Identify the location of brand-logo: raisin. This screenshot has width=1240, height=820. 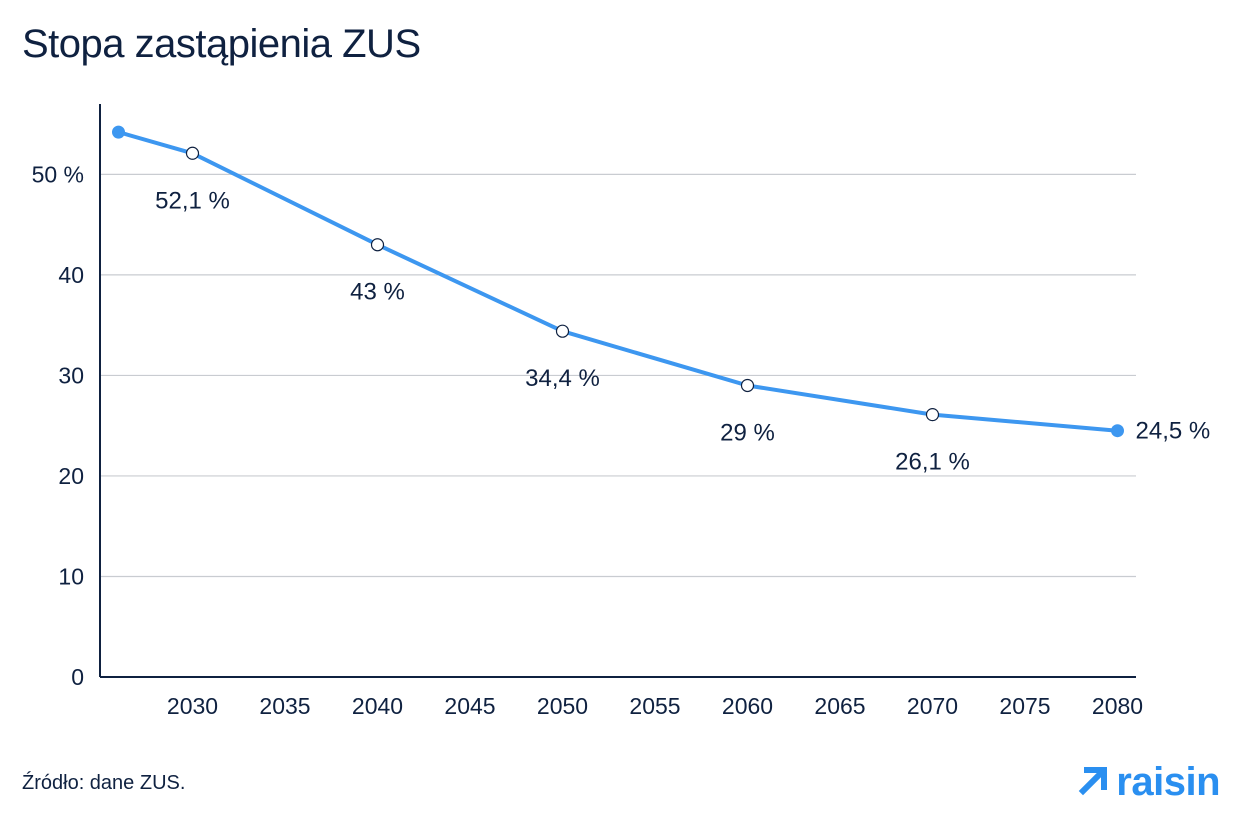
(1148, 782).